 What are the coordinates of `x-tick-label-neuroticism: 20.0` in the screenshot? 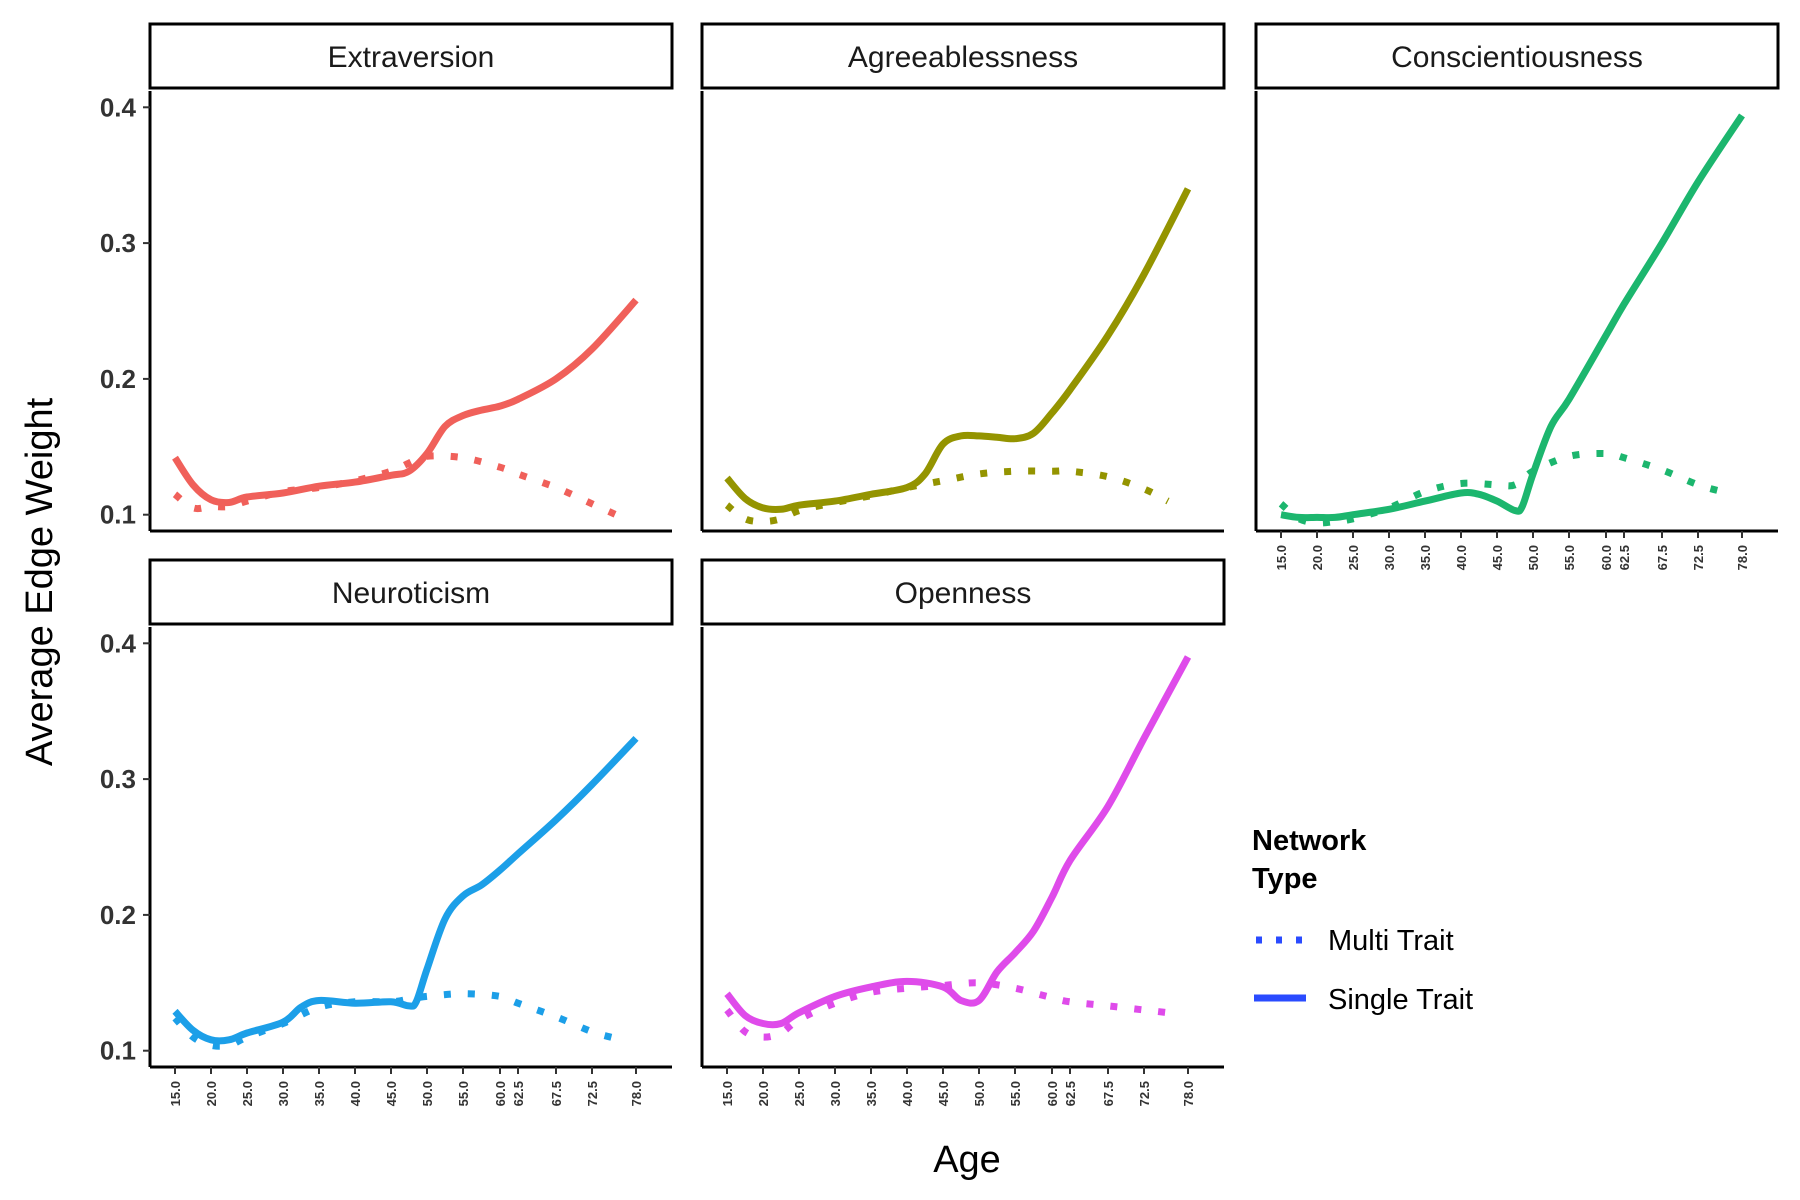 It's located at (211, 1093).